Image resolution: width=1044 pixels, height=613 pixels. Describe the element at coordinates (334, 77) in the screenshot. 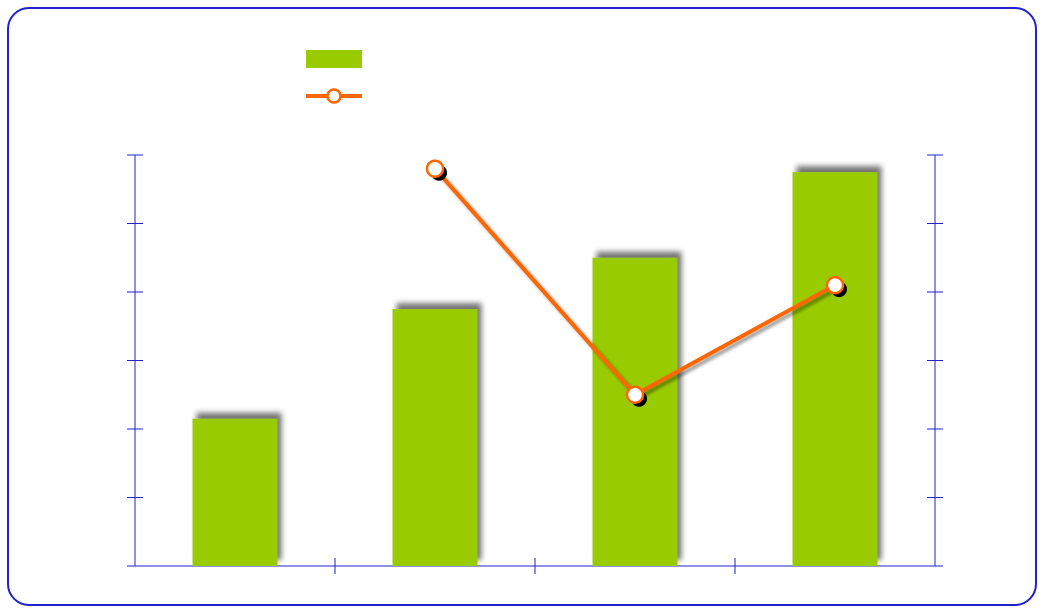

I see `legend` at that location.